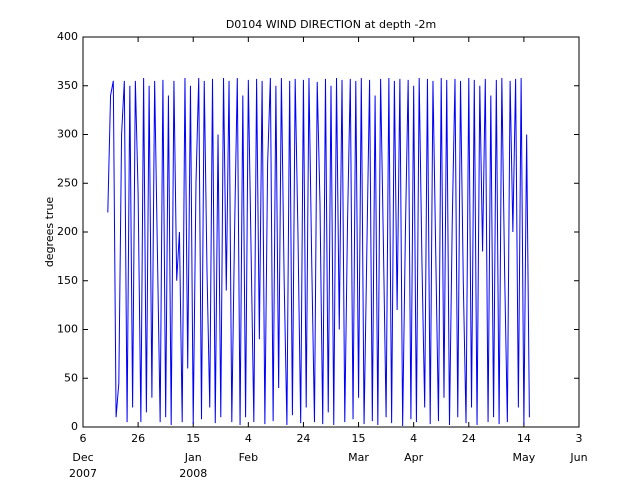  I want to click on y-tick-label: 150, so click(67, 280).